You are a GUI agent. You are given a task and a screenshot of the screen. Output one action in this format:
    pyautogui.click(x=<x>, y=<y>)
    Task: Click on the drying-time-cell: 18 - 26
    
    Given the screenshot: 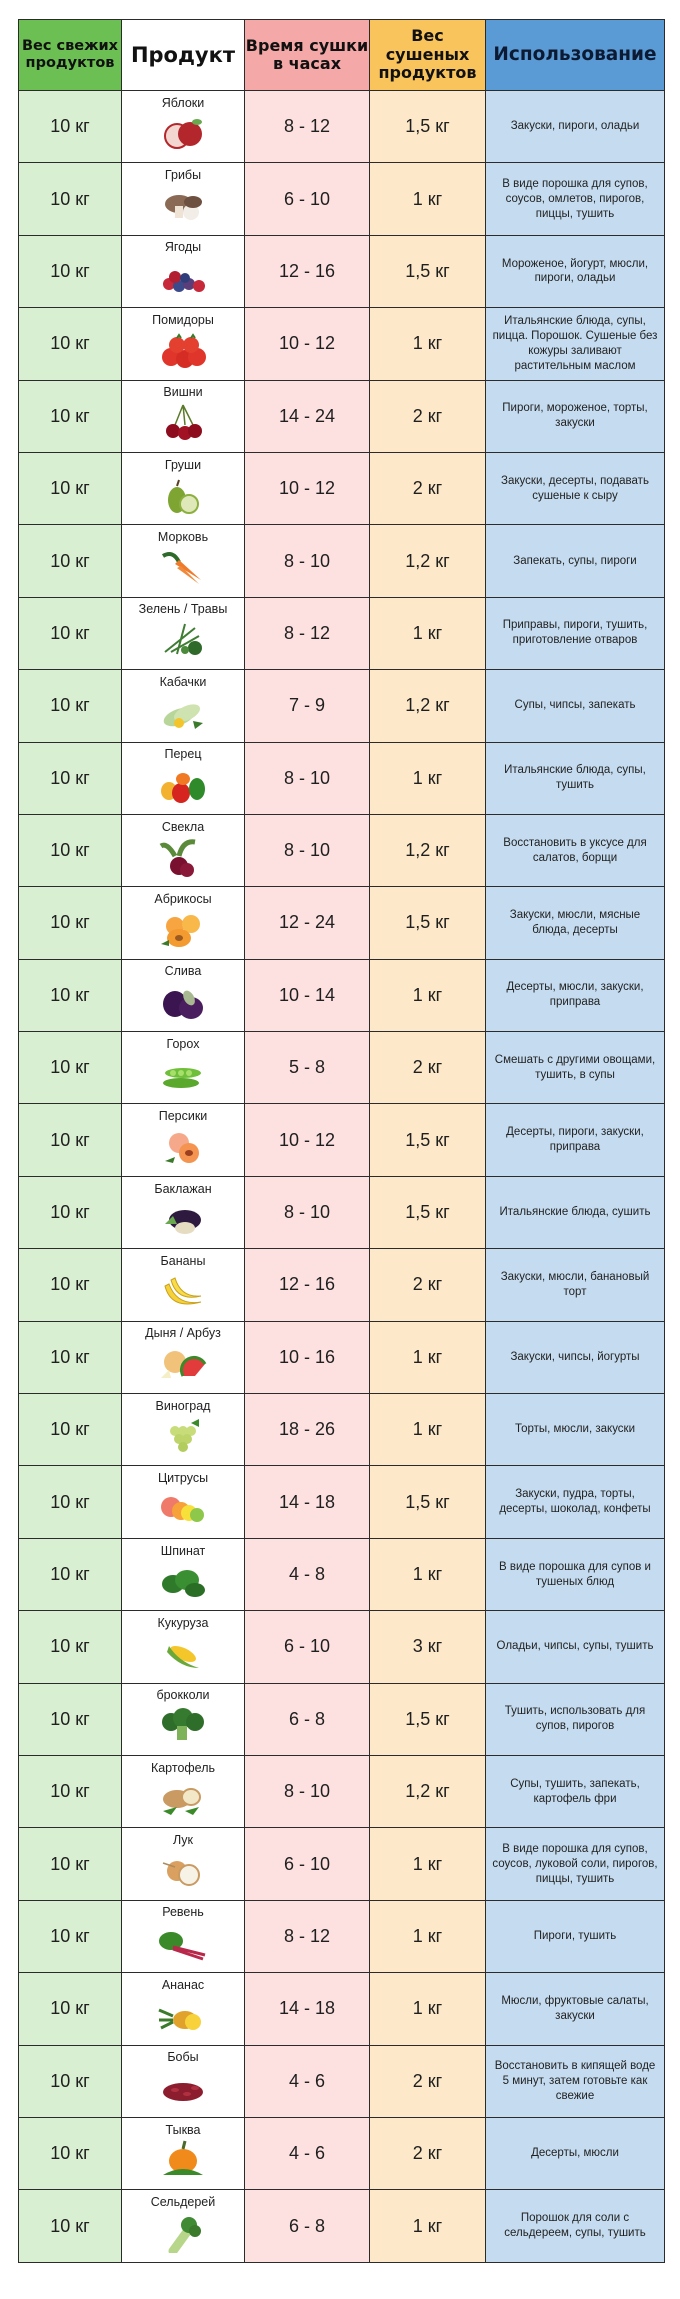 What is the action you would take?
    pyautogui.click(x=307, y=1430)
    